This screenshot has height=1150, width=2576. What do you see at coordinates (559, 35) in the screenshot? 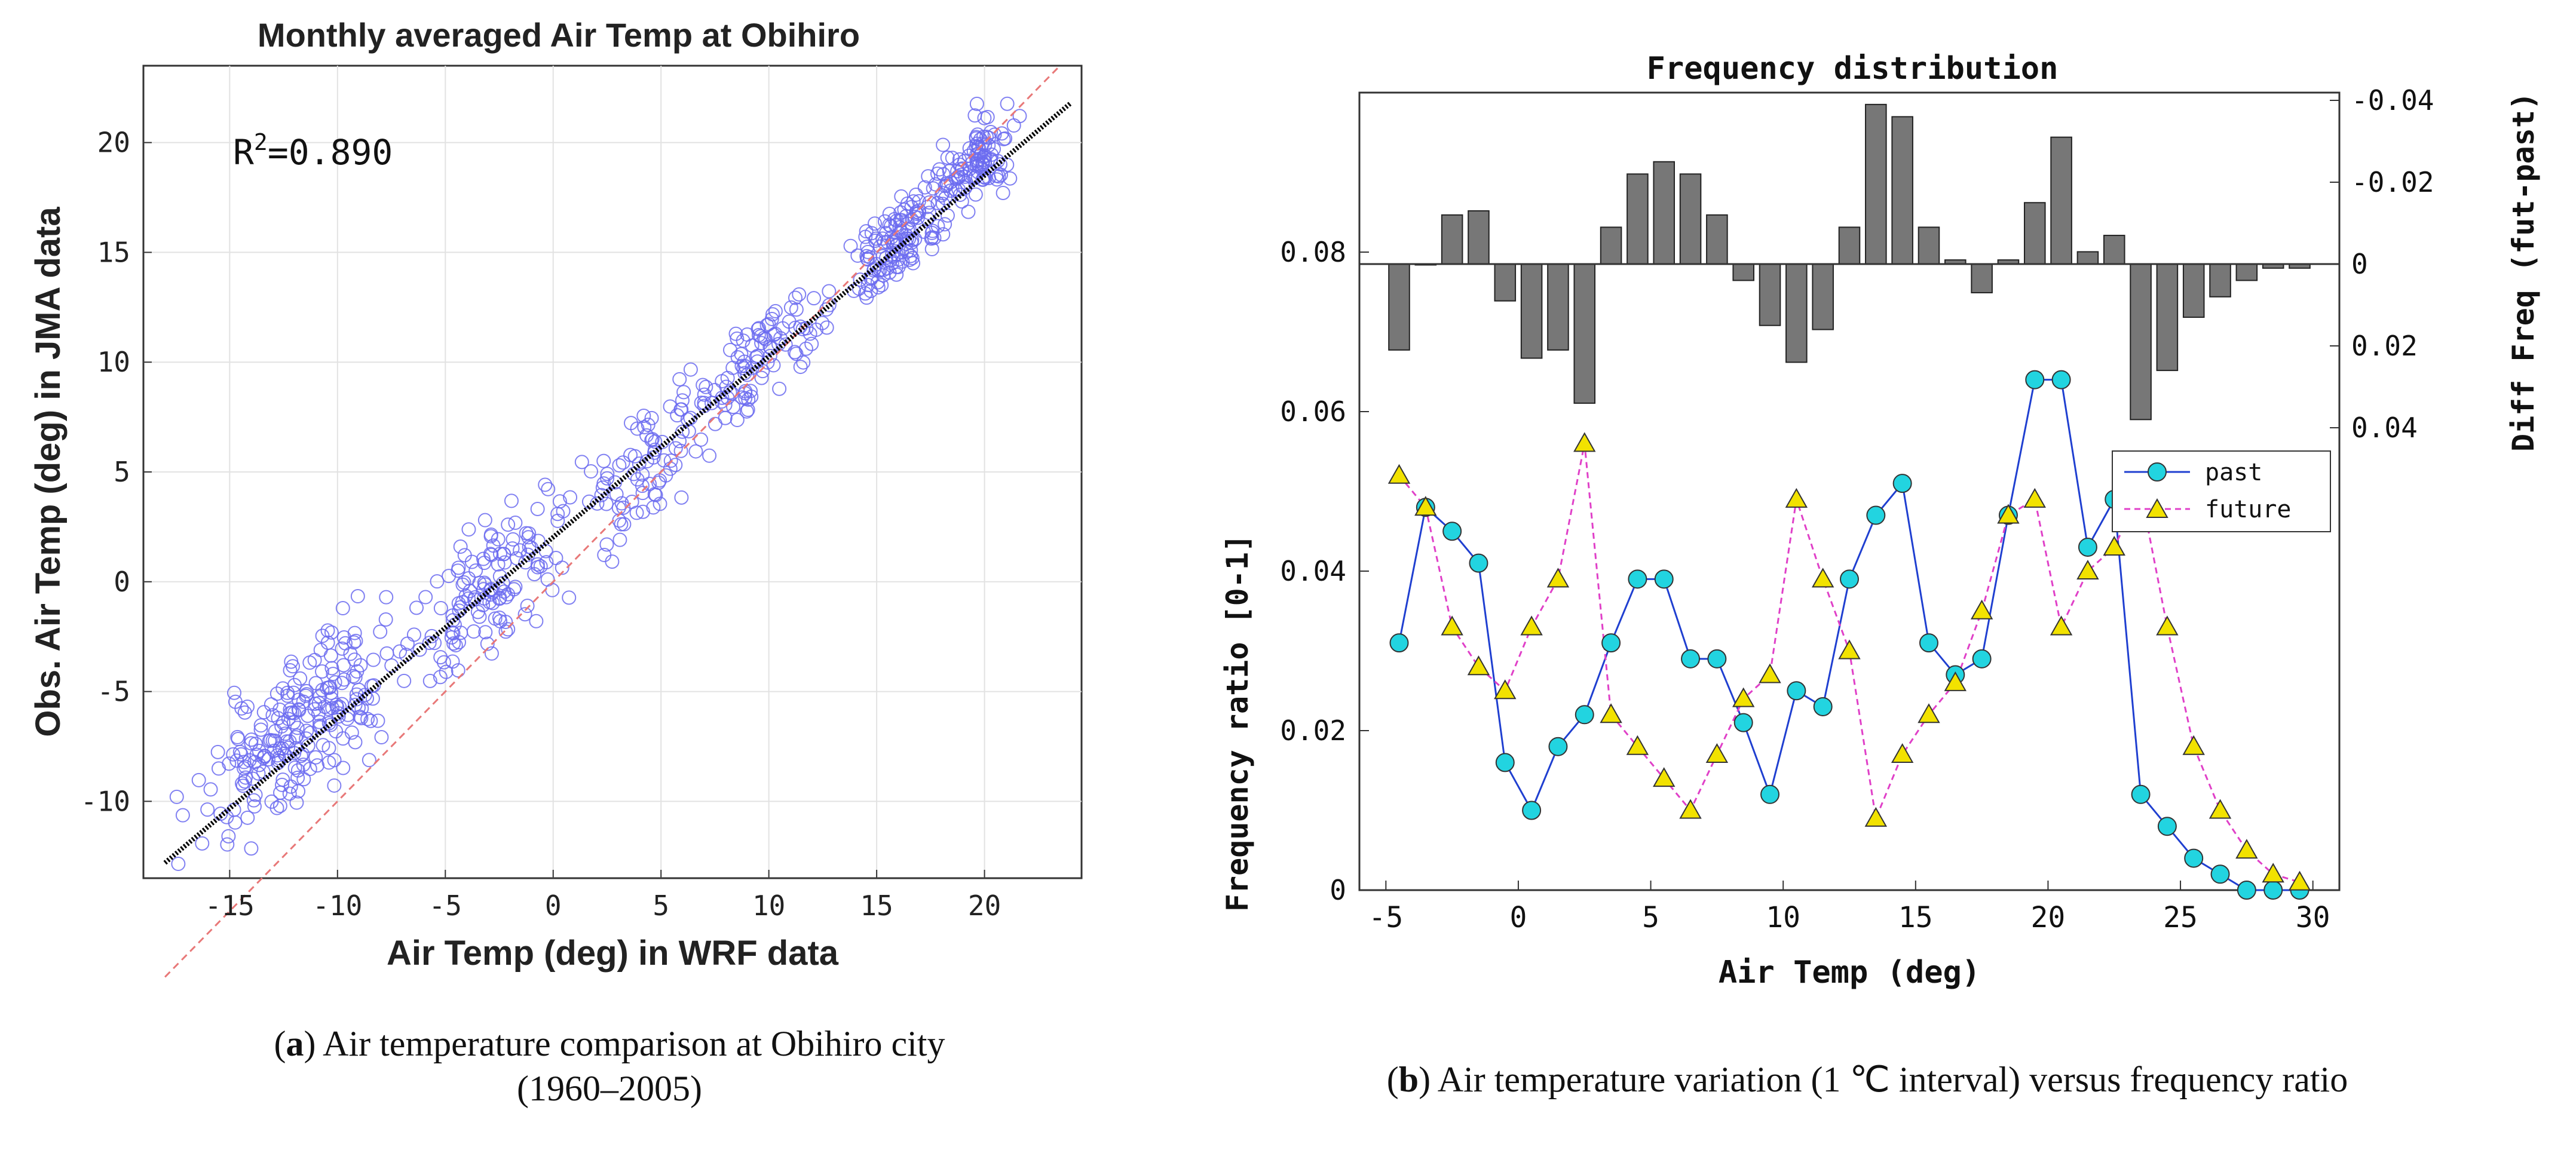
I see `chart-a-title: Monthly averaged Air Temp at Obihiro` at bounding box center [559, 35].